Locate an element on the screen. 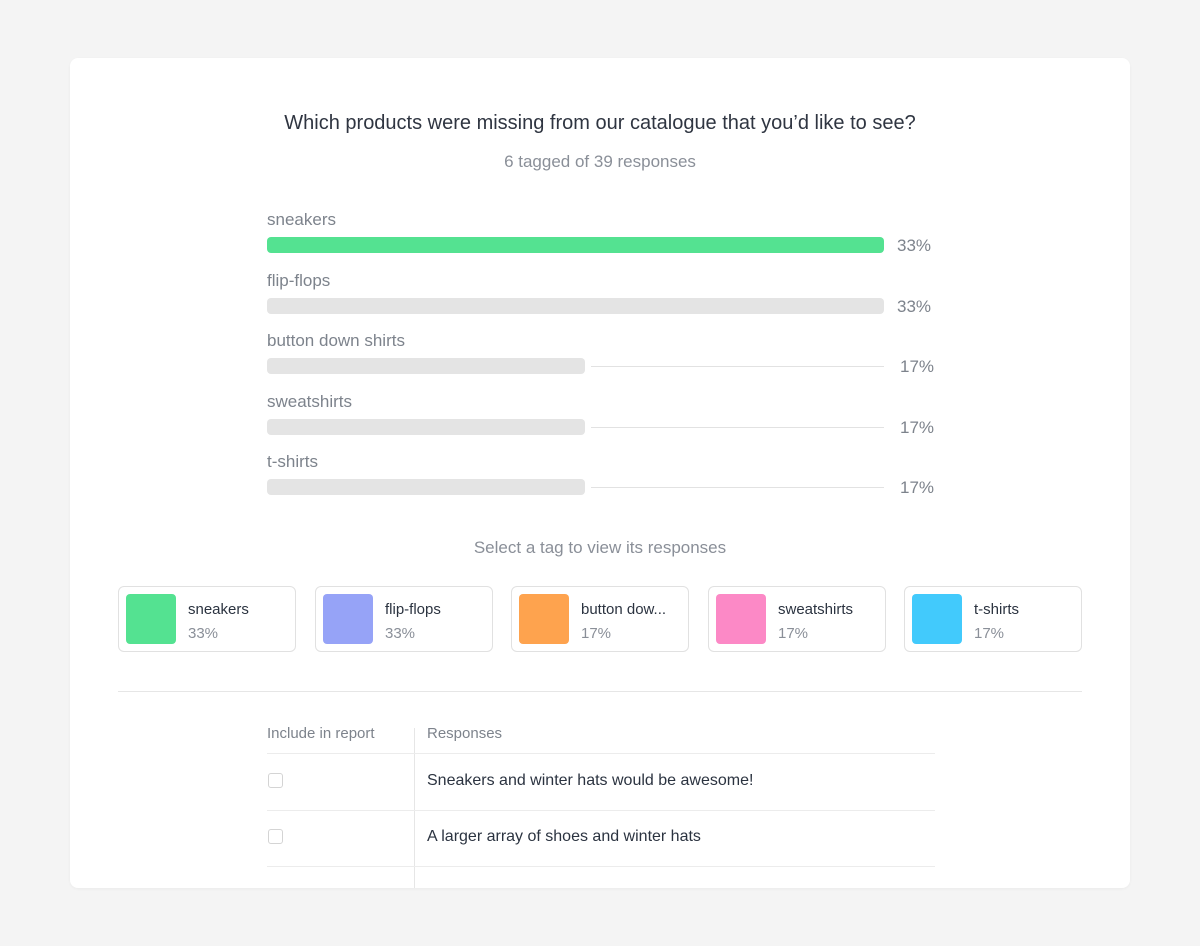 The image size is (1200, 946). bar-row: t-shirts 17% is located at coordinates (602, 482).